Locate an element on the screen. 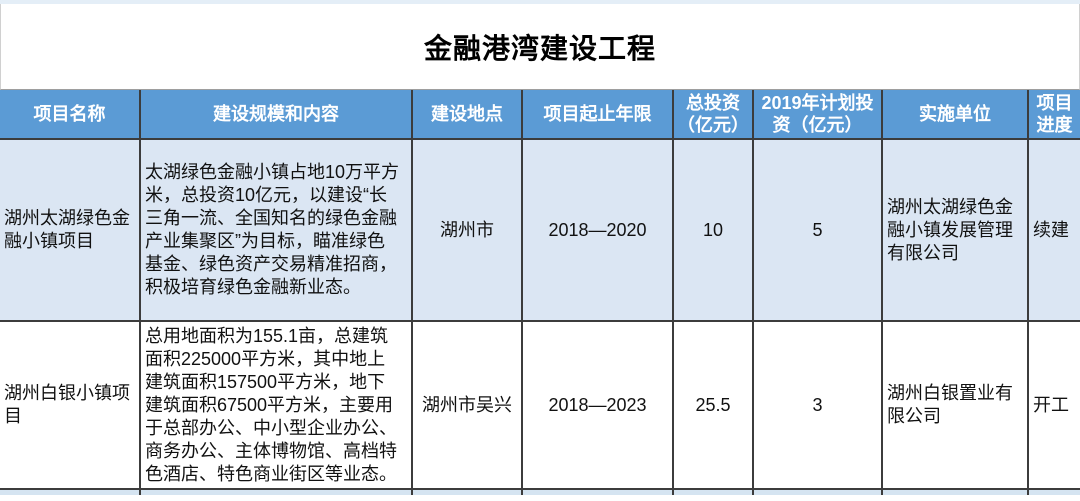  column-header-project-name: 项目名称 is located at coordinates (70, 115).